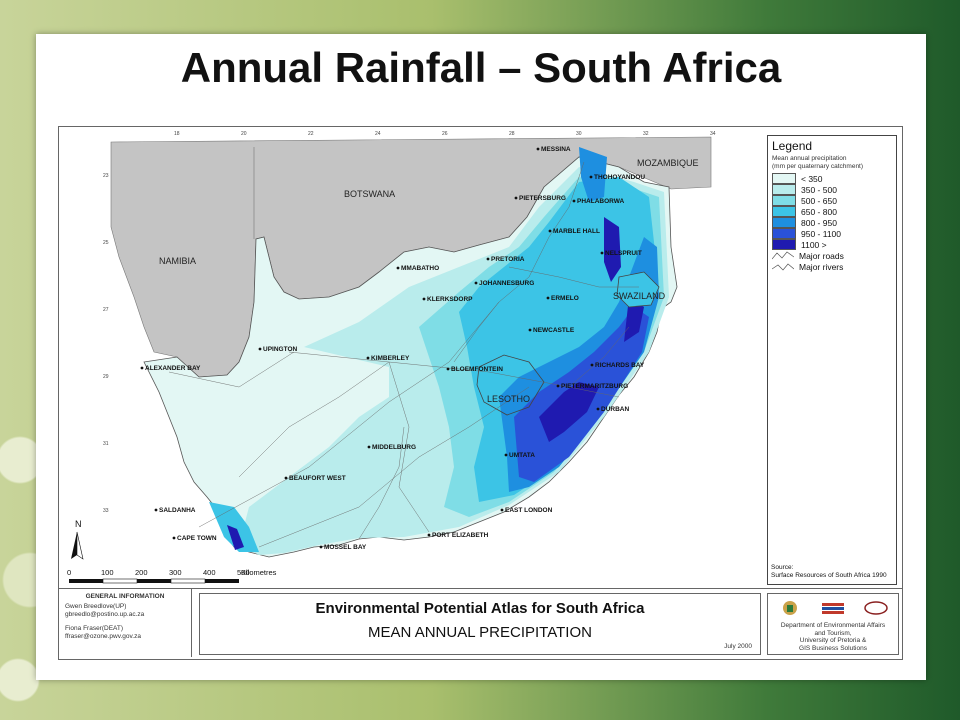  What do you see at coordinates (834, 255) in the screenshot?
I see `legend-roads: Major roads` at bounding box center [834, 255].